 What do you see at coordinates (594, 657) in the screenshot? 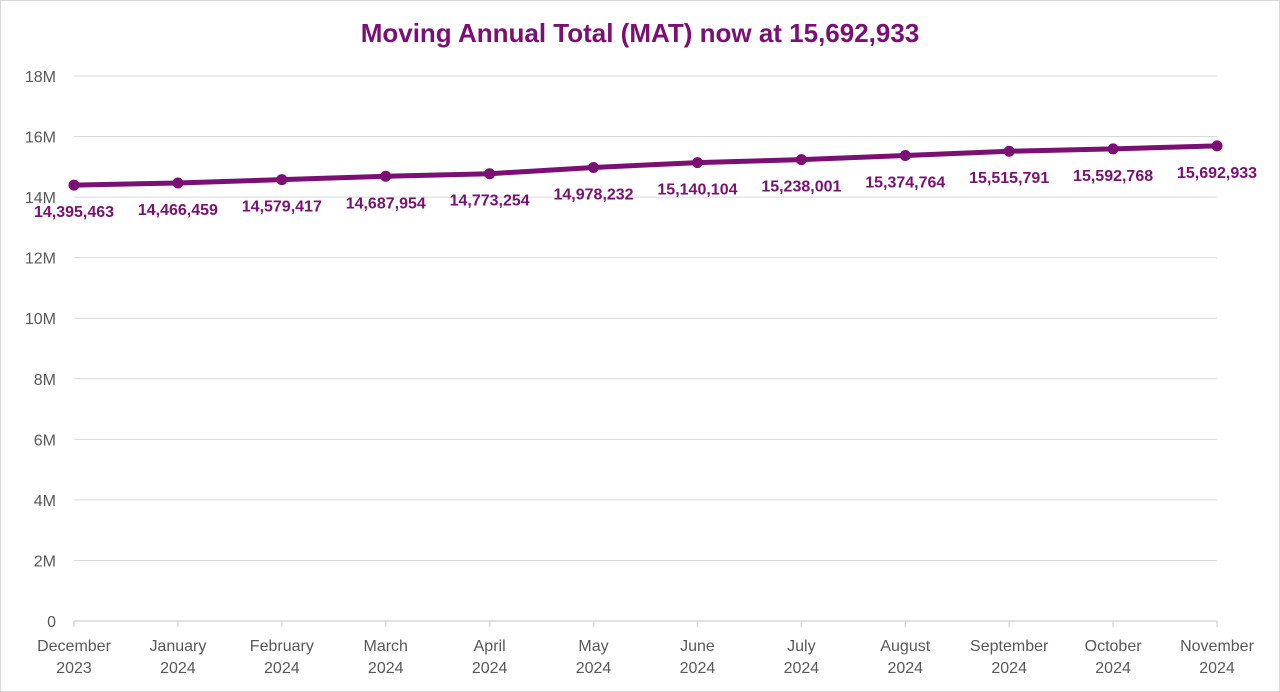
I see `x-tick-label: May 2024` at bounding box center [594, 657].